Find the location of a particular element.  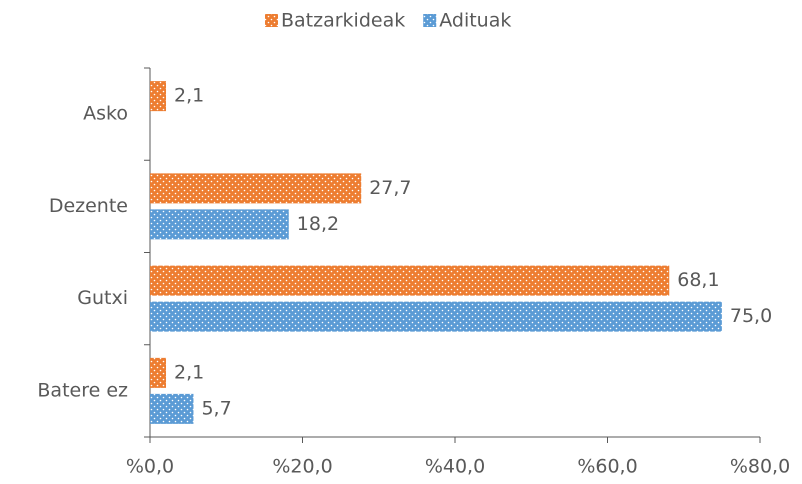

x-tick-label: %60,0 is located at coordinates (607, 467).